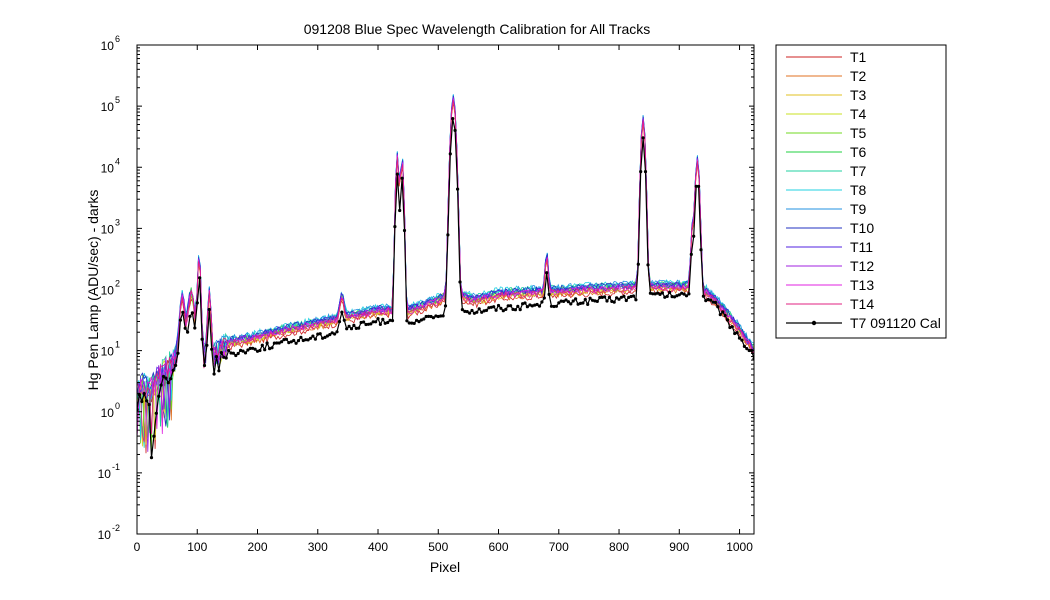 This screenshot has height=600, width=1050. What do you see at coordinates (110, 410) in the screenshot?
I see `y-tick-label: 10⁰` at bounding box center [110, 410].